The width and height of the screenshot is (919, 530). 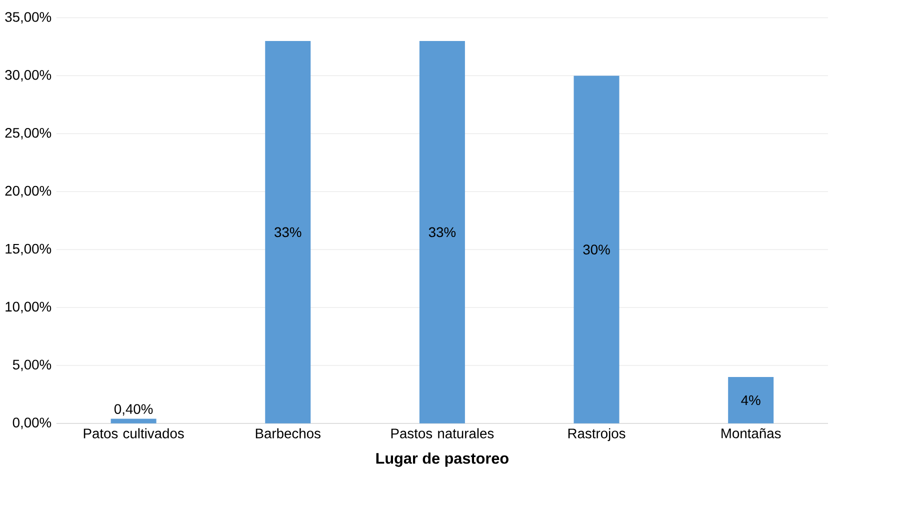 I want to click on y-tick-label: 20,00%, so click(x=28, y=192).